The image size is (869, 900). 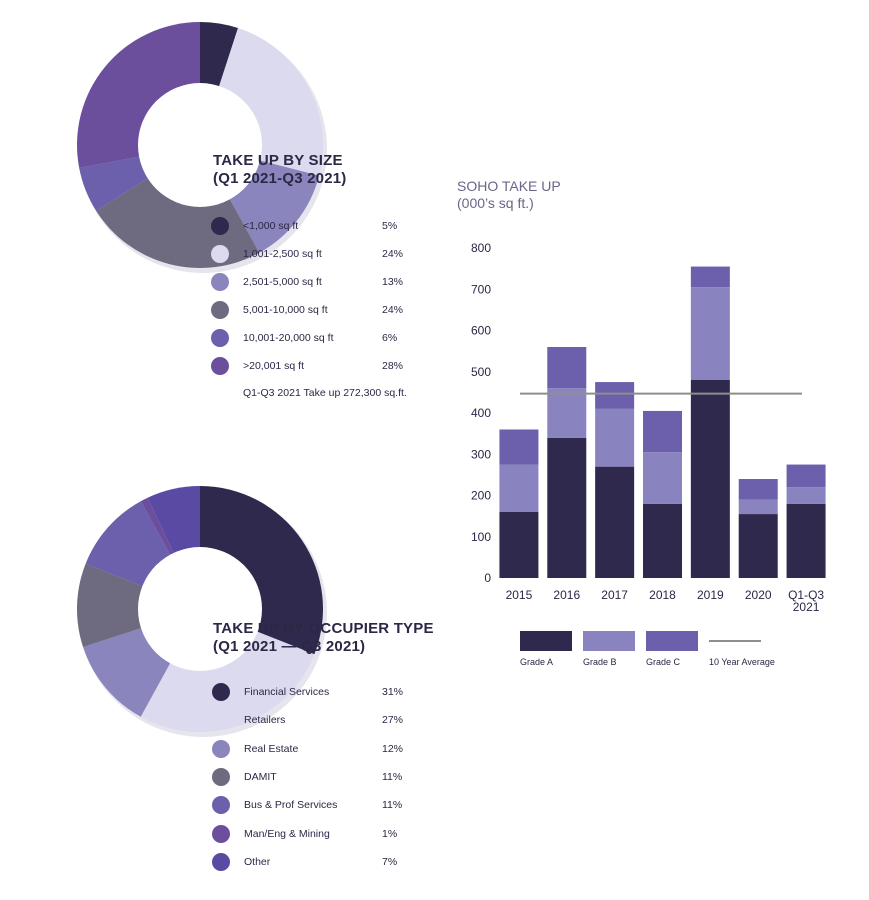 I want to click on x-tick-label: 2019, so click(x=710, y=595).